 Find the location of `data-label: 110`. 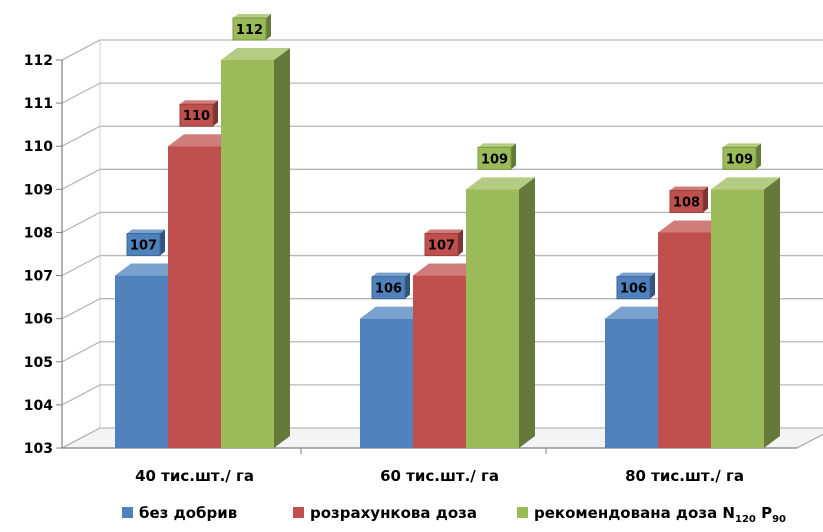

data-label: 110 is located at coordinates (196, 116).